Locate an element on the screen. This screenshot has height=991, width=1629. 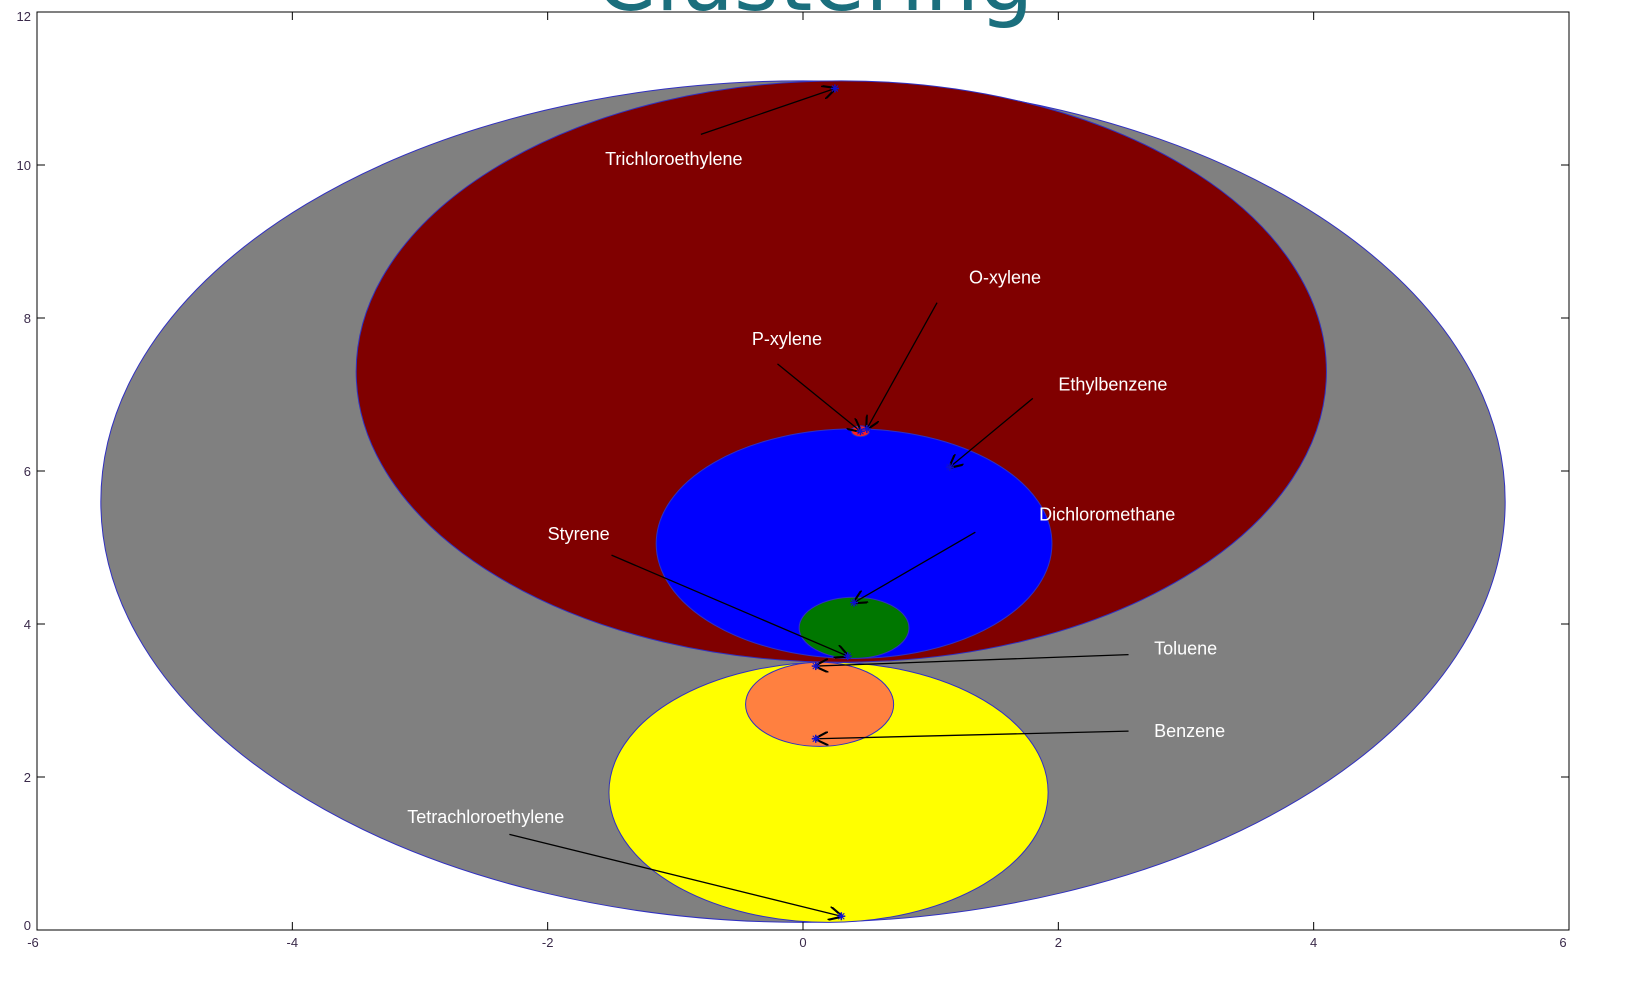
label-tetrachloroethylene: Tetrachloroethylene is located at coordinates (485, 817).